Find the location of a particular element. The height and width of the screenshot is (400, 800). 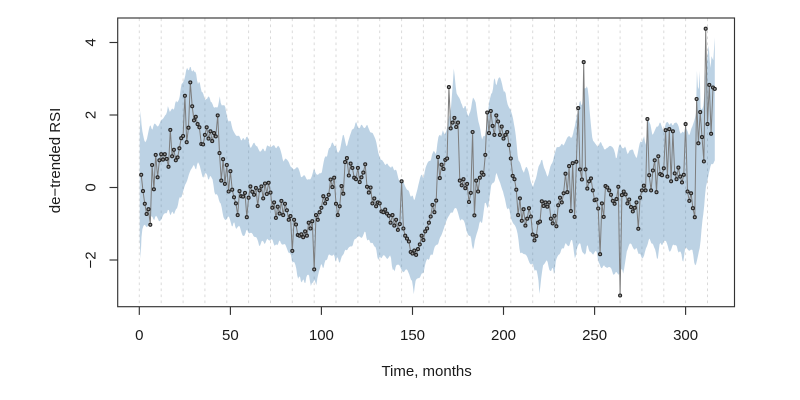

svg-text: −2 is located at coordinates (90, 259).